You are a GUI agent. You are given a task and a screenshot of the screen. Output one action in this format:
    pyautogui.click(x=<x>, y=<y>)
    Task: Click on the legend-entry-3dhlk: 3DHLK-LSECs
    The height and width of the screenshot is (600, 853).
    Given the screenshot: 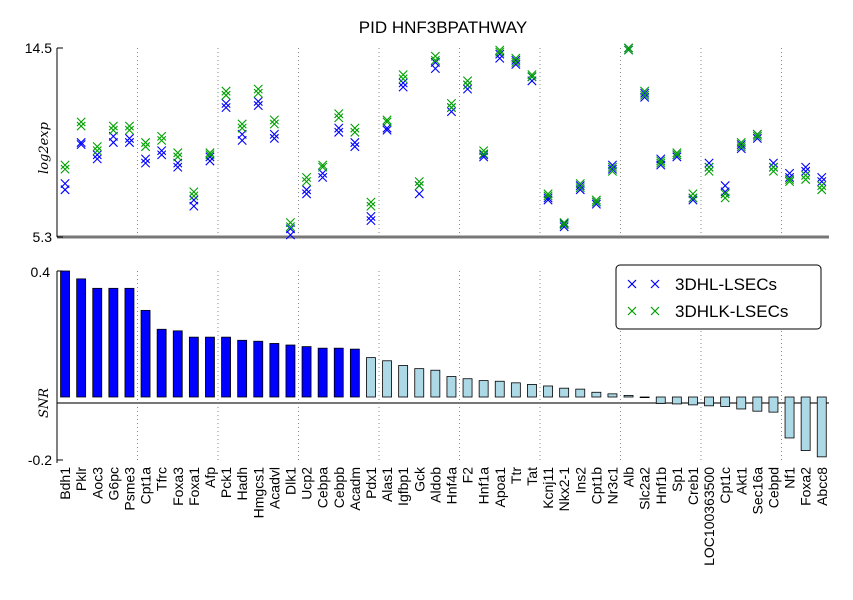 What is the action you would take?
    pyautogui.click(x=707, y=311)
    